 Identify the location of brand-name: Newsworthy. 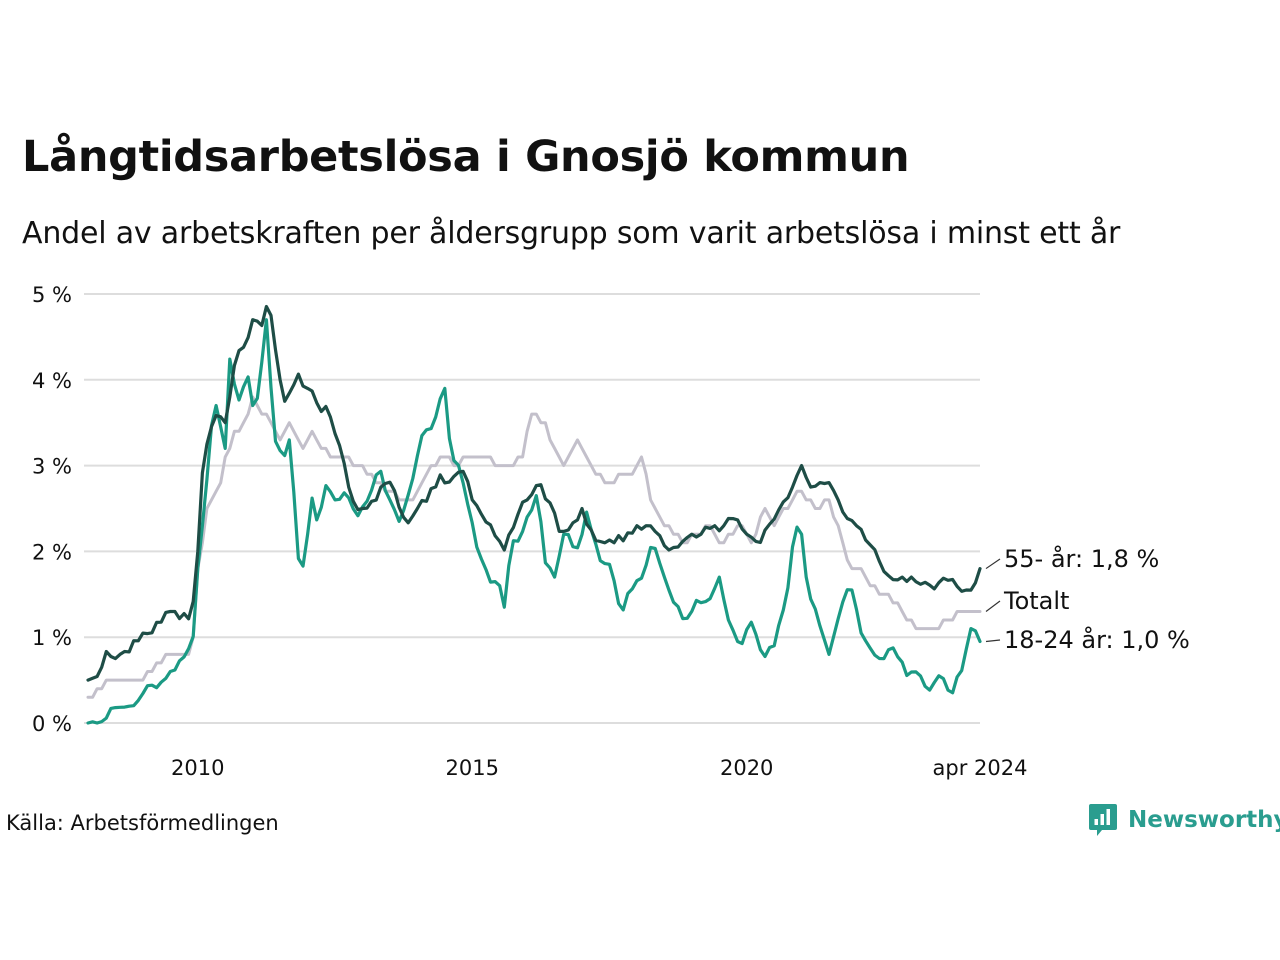
(1204, 820).